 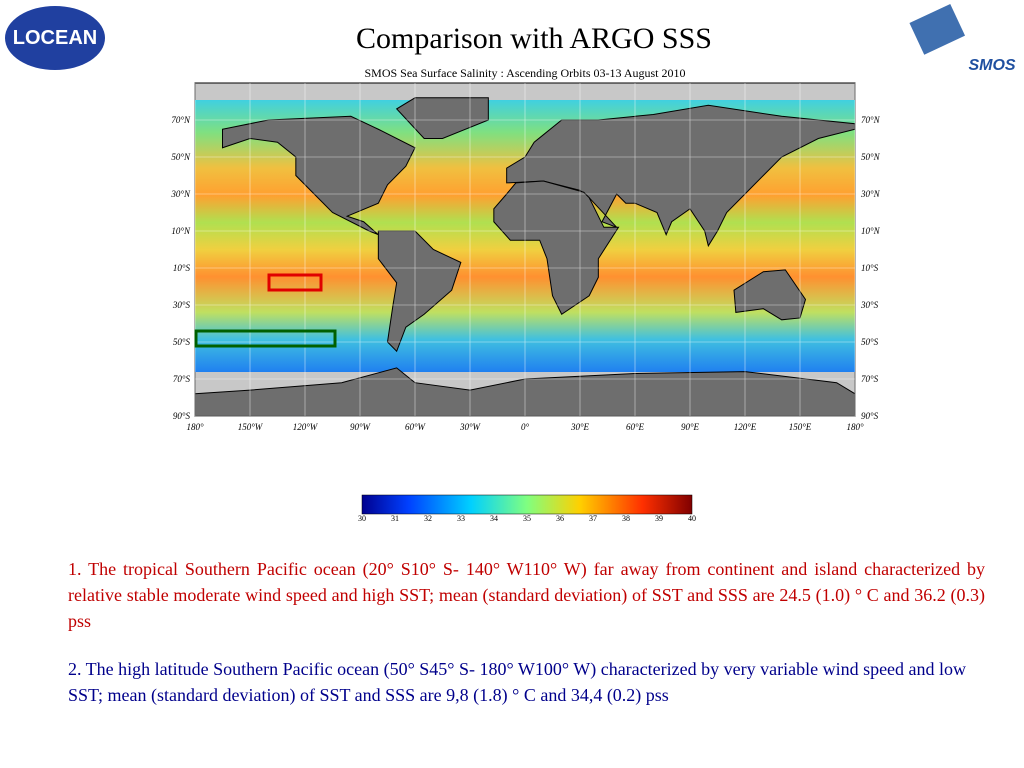 I want to click on lon-label: 150°W, so click(x=251, y=427).